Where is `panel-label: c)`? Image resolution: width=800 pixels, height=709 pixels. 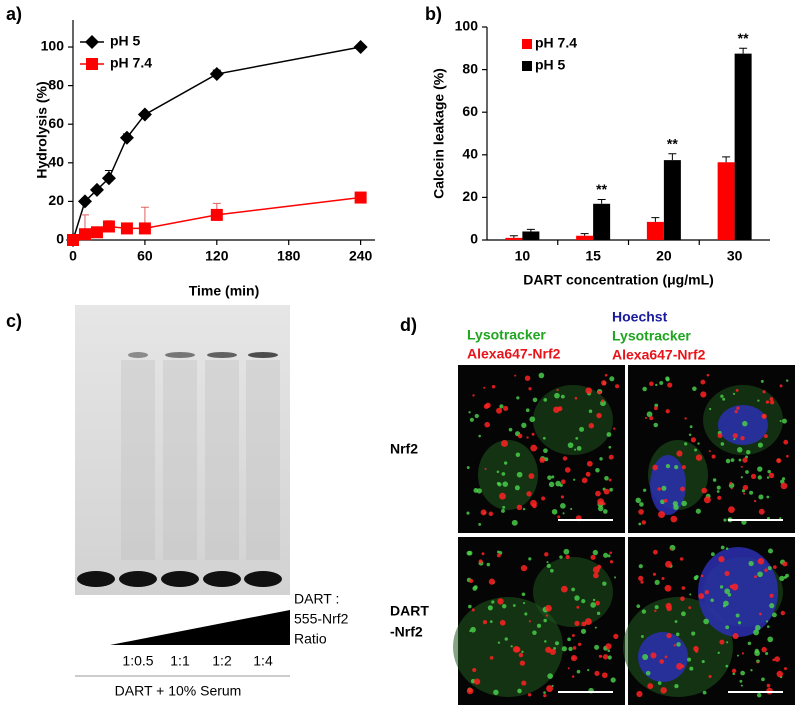
panel-label: c) is located at coordinates (14, 321).